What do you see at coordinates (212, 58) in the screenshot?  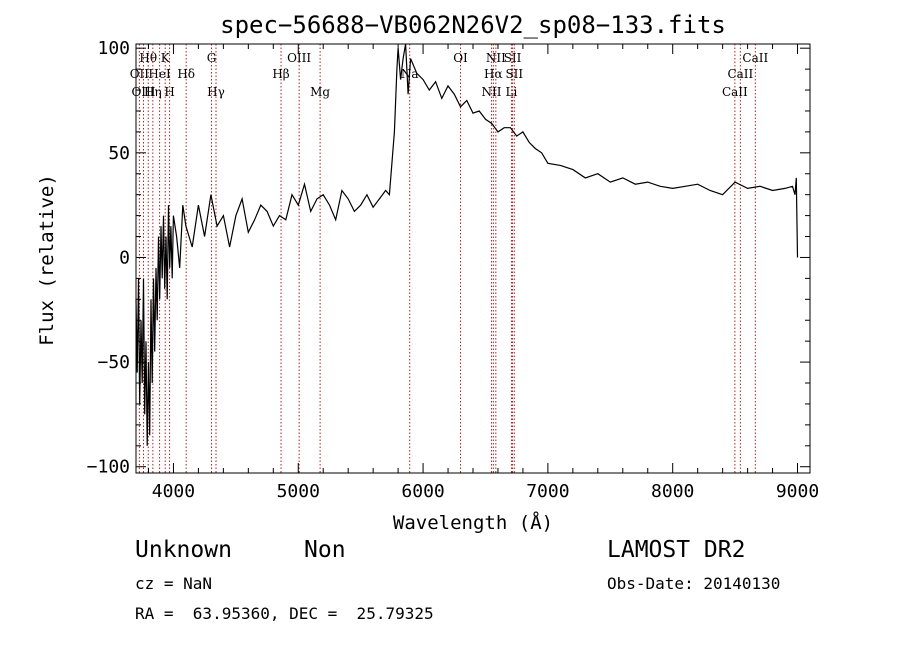 I see `spectral-line-label: G` at bounding box center [212, 58].